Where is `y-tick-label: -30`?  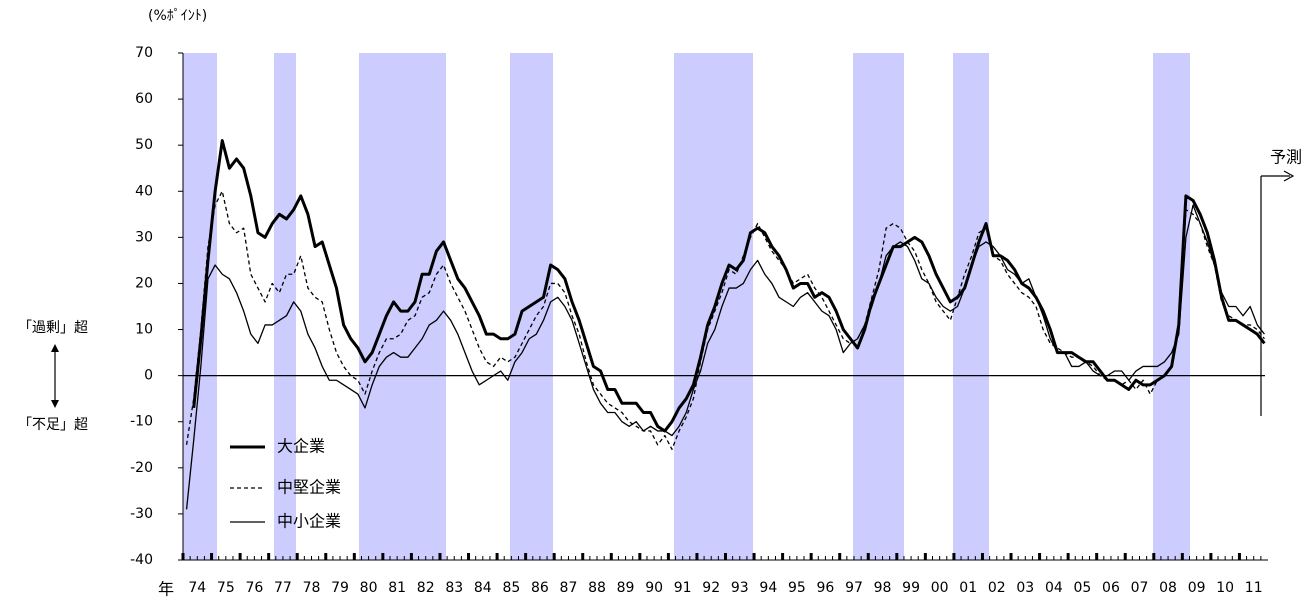 y-tick-label: -30 is located at coordinates (141, 514).